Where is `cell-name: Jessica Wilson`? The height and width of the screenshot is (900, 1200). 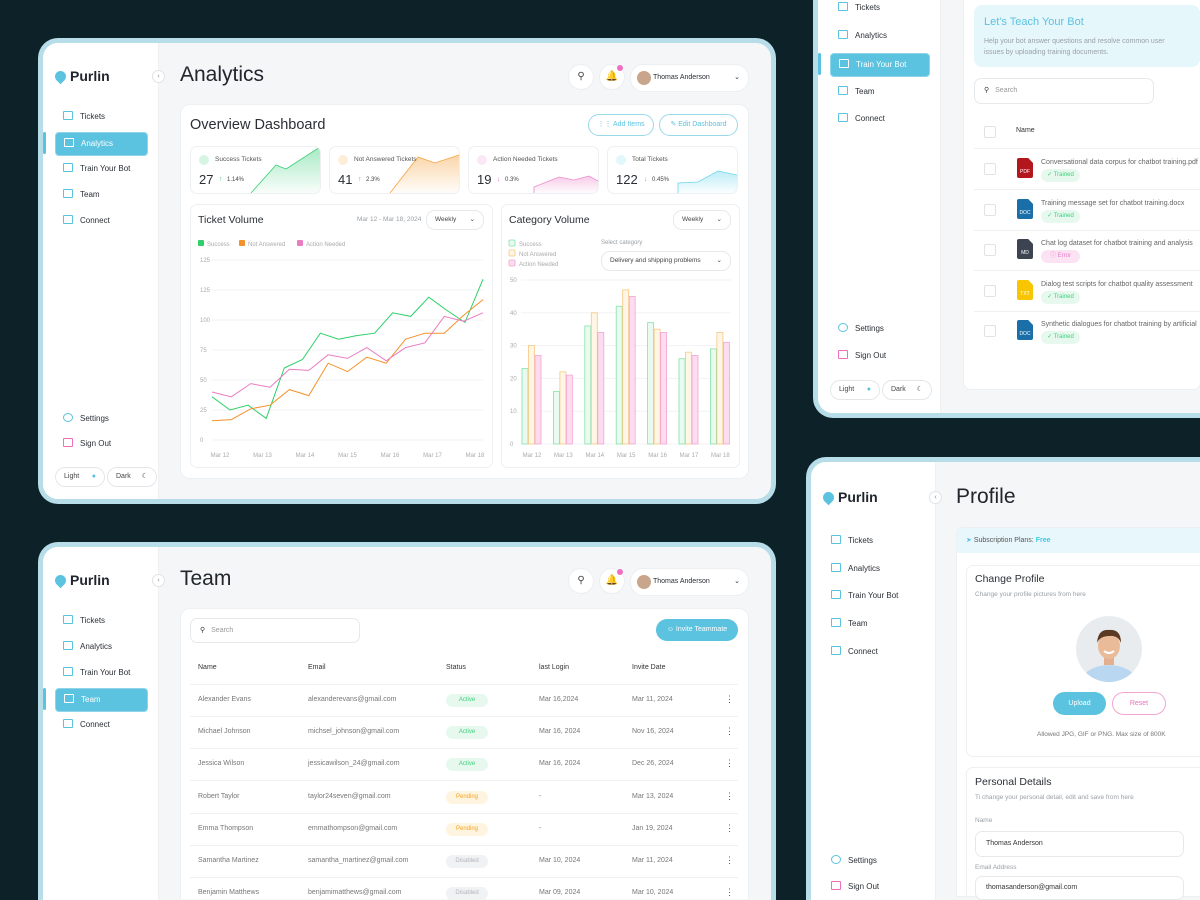 cell-name: Jessica Wilson is located at coordinates (221, 764).